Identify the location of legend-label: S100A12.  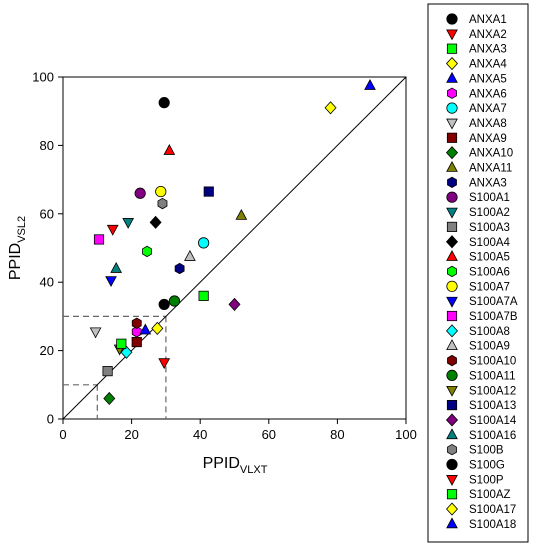
(492, 391).